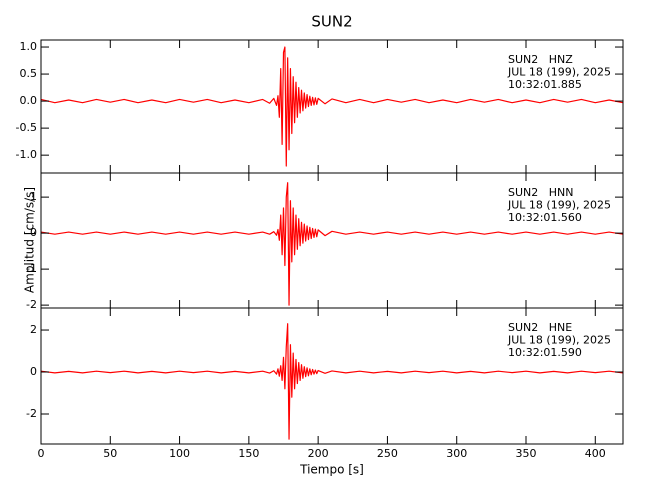  I want to click on y-tick-label: -1.0, so click(26, 154).